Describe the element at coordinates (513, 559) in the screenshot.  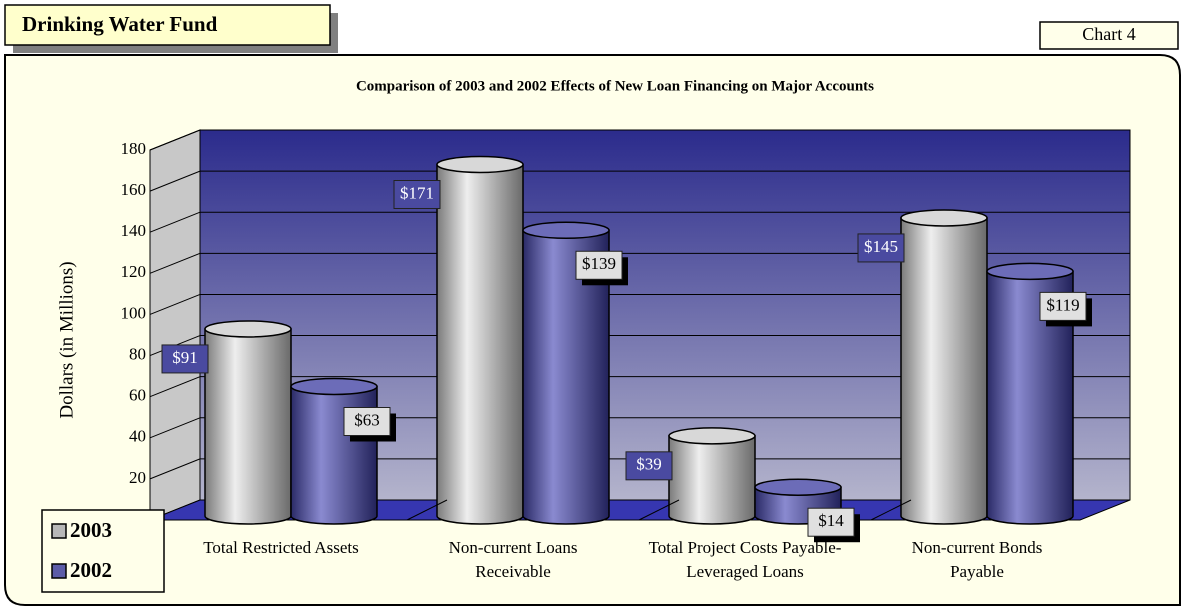
I see `x-tick-label: Non-current Loans Receivable` at that location.